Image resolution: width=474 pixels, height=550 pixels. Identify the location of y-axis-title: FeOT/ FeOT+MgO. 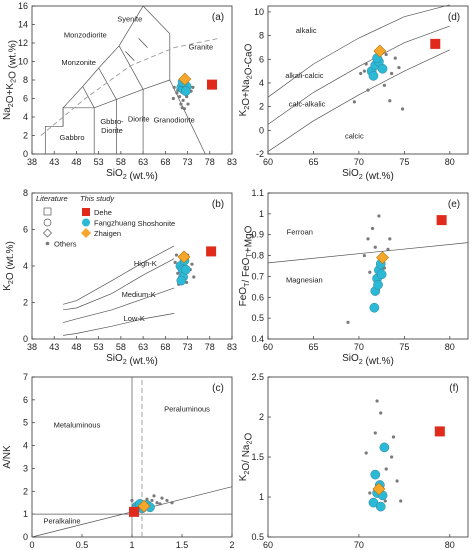
(246, 265).